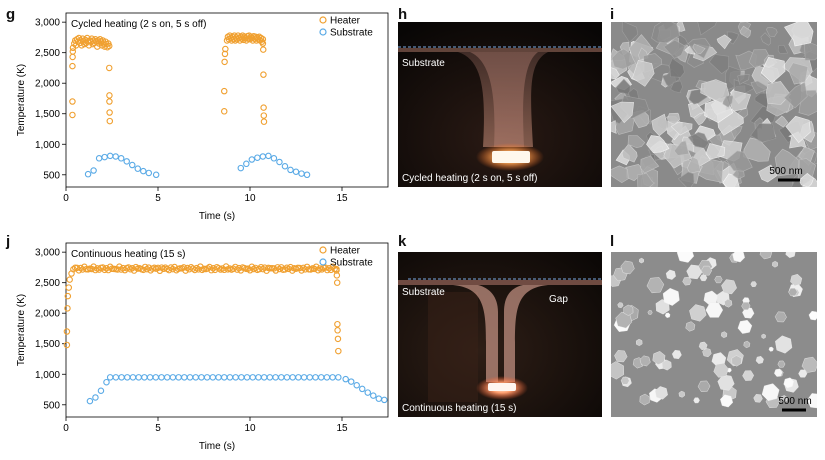 The height and width of the screenshot is (460, 825). I want to click on photo-continuous-heating: Substrate Gap Continuous heating (15 s), so click(500, 334).